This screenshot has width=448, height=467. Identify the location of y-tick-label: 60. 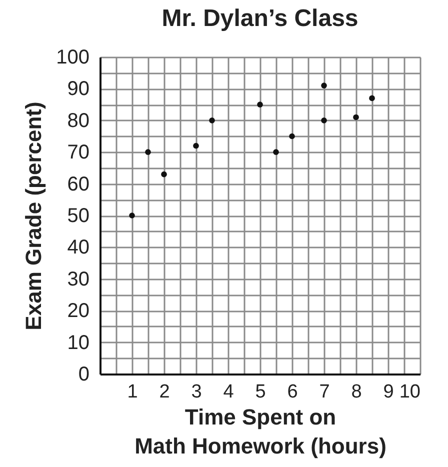
(78, 184).